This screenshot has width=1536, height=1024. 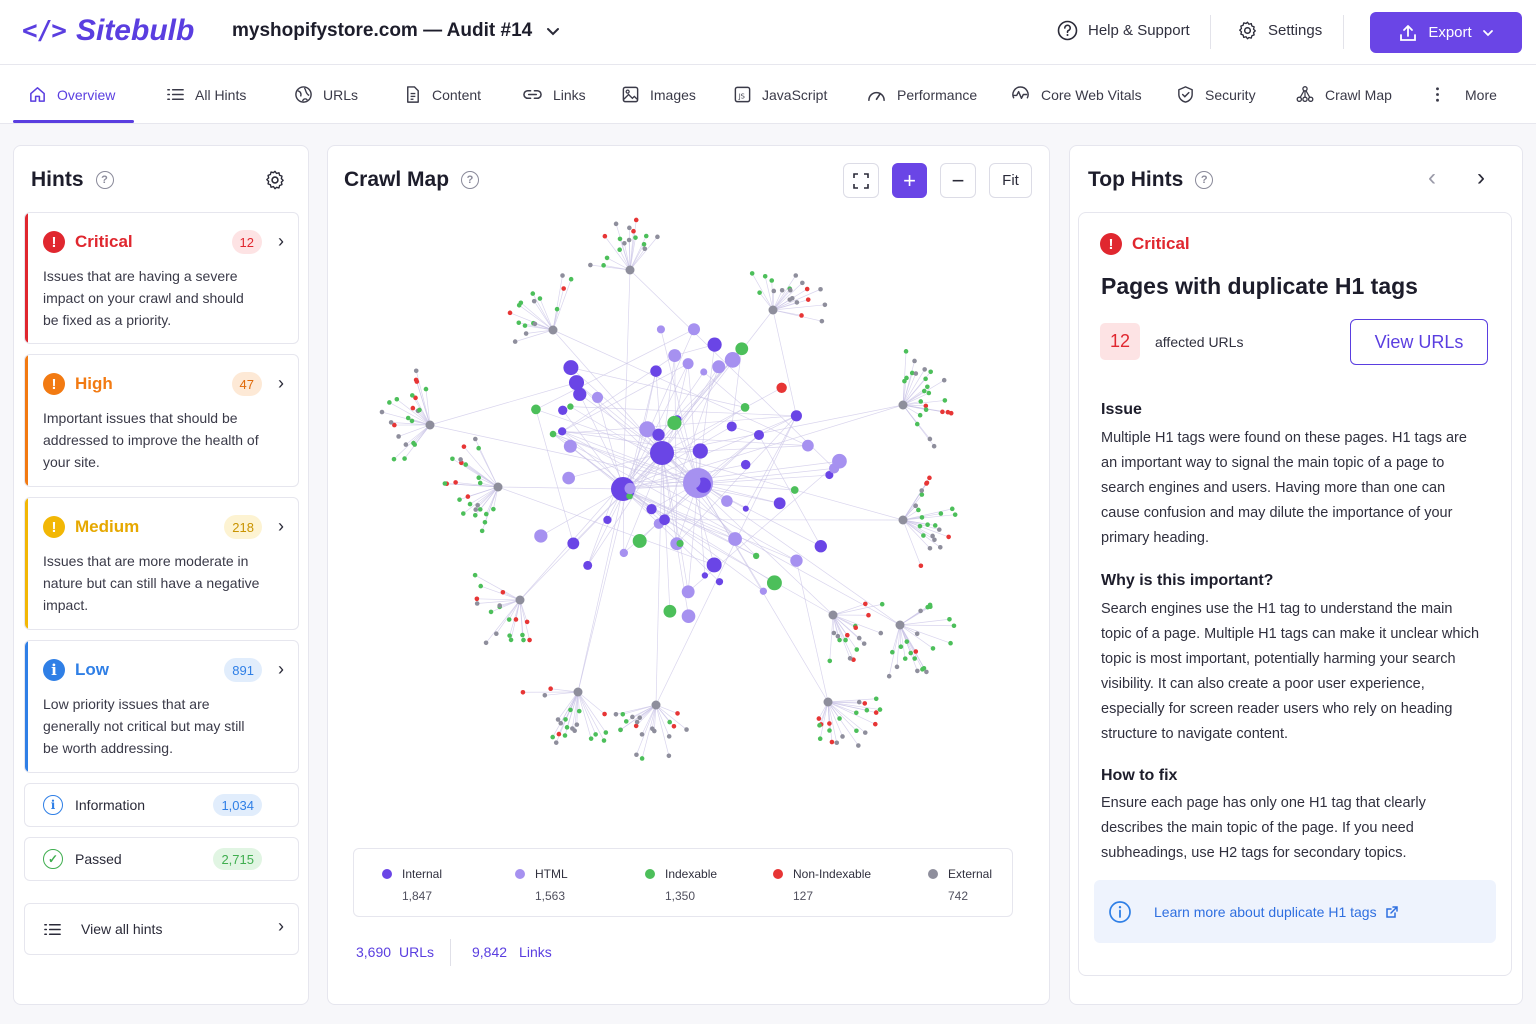 I want to click on zoom-in-button: +, so click(x=909, y=180).